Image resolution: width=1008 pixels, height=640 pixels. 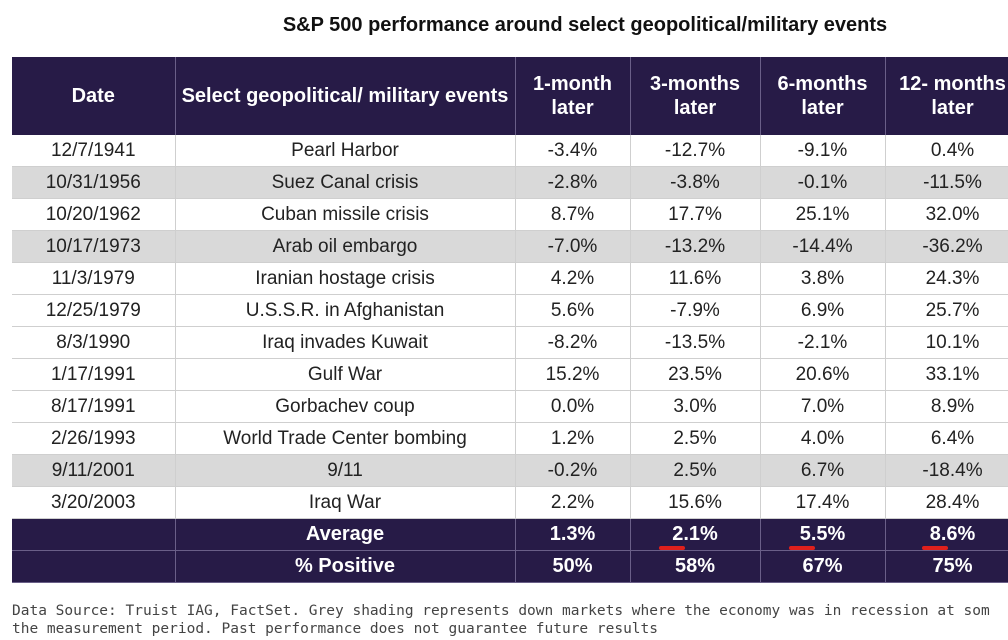 What do you see at coordinates (345, 246) in the screenshot?
I see `cell: Arab oil embargo` at bounding box center [345, 246].